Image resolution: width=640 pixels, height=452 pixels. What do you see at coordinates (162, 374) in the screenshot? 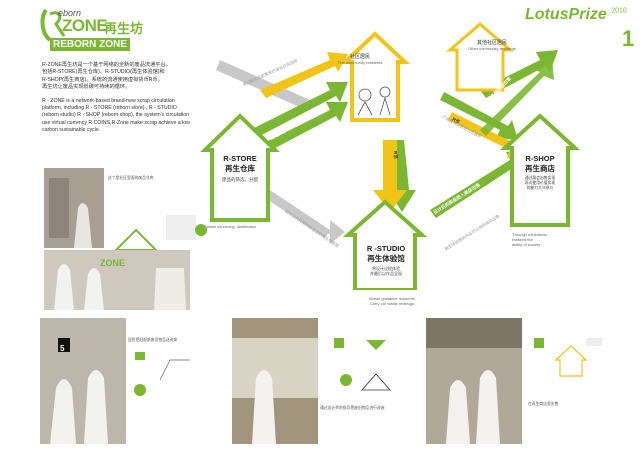
I see `residents-sketch` at bounding box center [162, 374].